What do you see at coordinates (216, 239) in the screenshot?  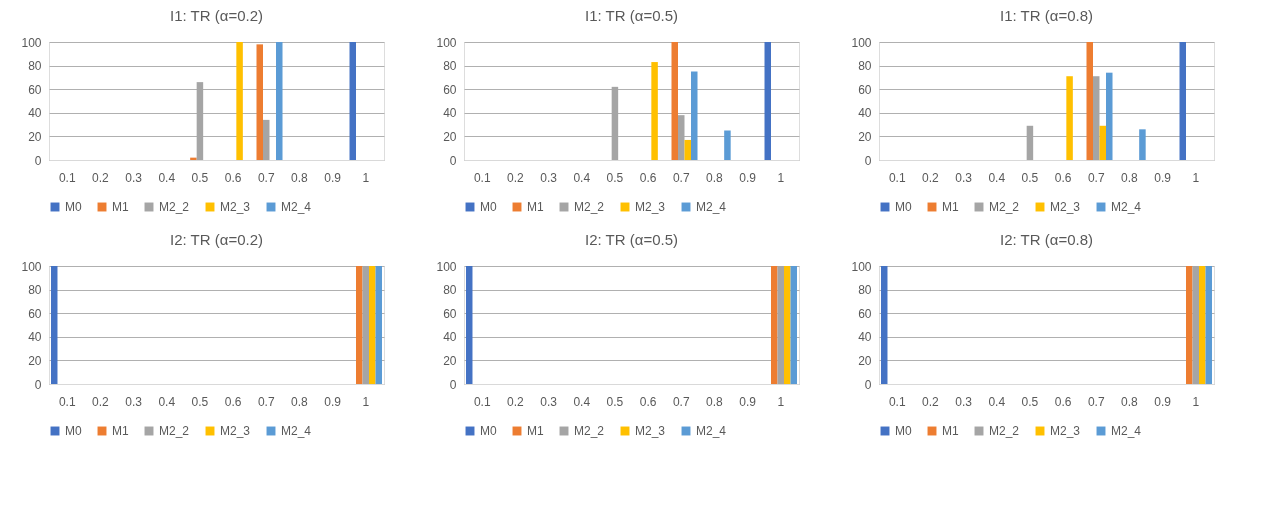 I see `chart-title: I2: TR (α=0.2)` at bounding box center [216, 239].